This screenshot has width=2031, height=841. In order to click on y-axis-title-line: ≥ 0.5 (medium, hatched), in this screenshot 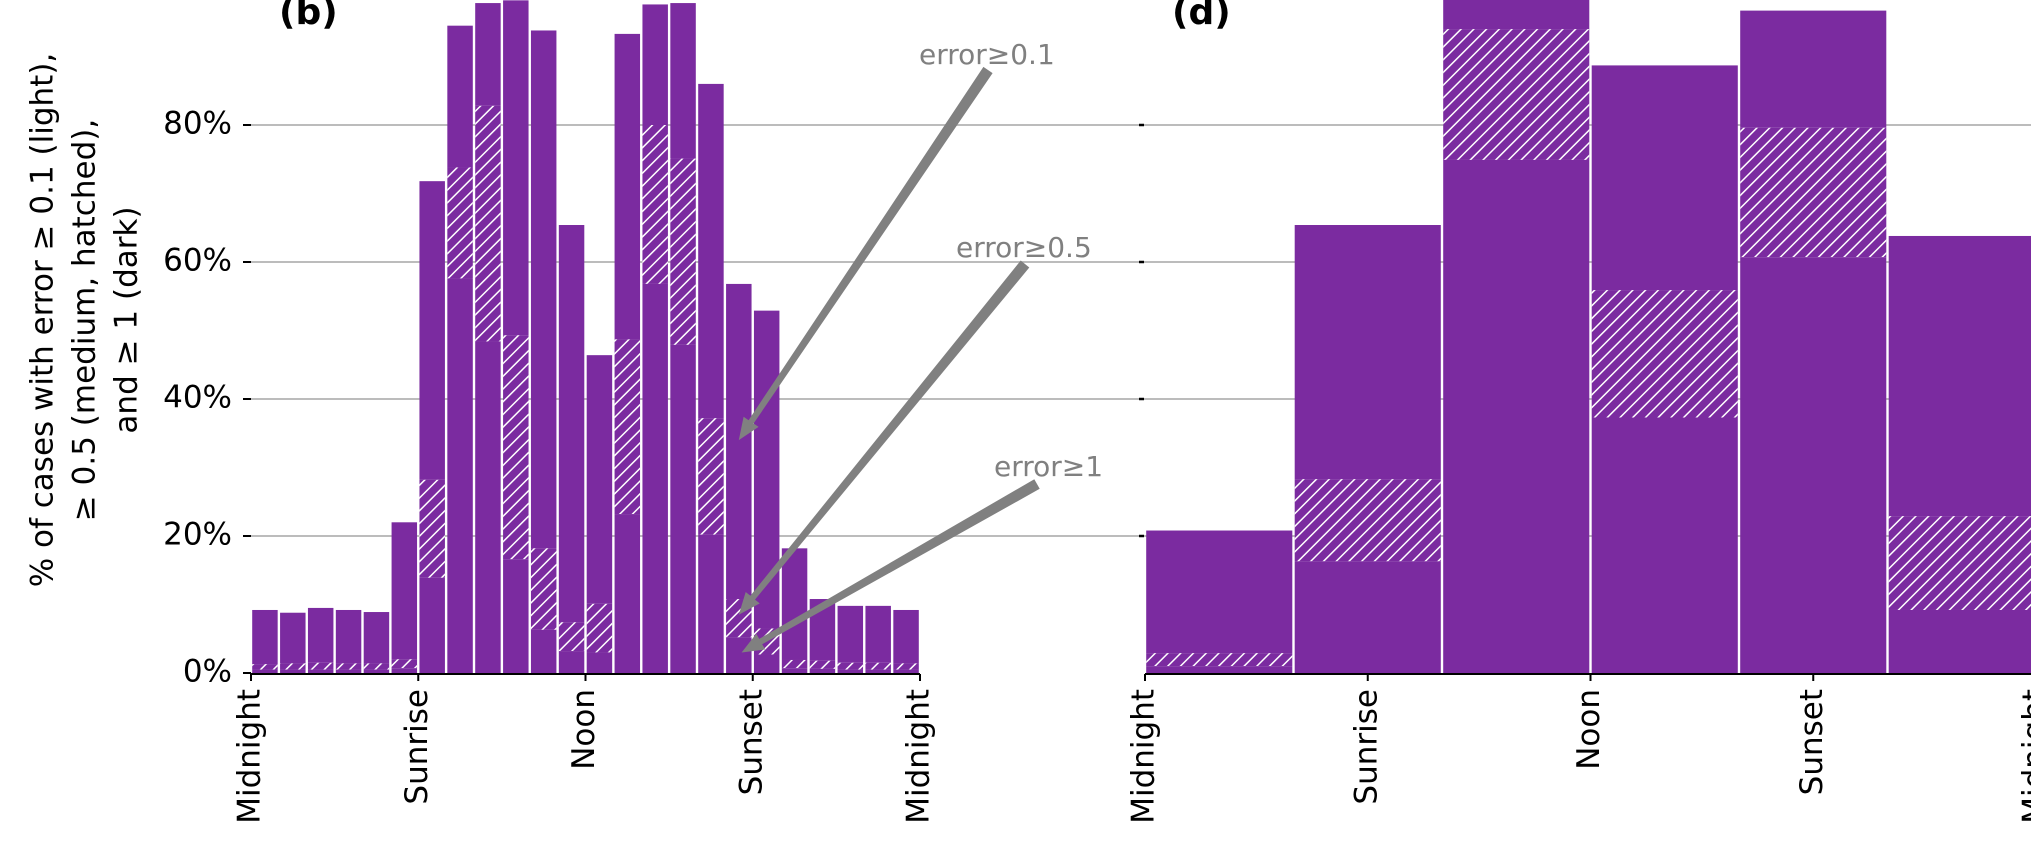, I will do `click(85, 320)`.